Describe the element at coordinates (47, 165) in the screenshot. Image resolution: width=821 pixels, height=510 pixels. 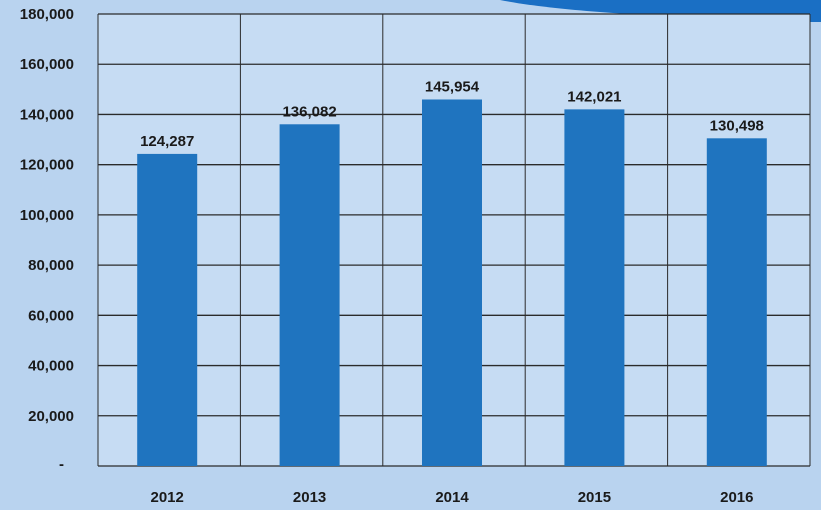
I see `y-tick-label: 120,000` at that location.